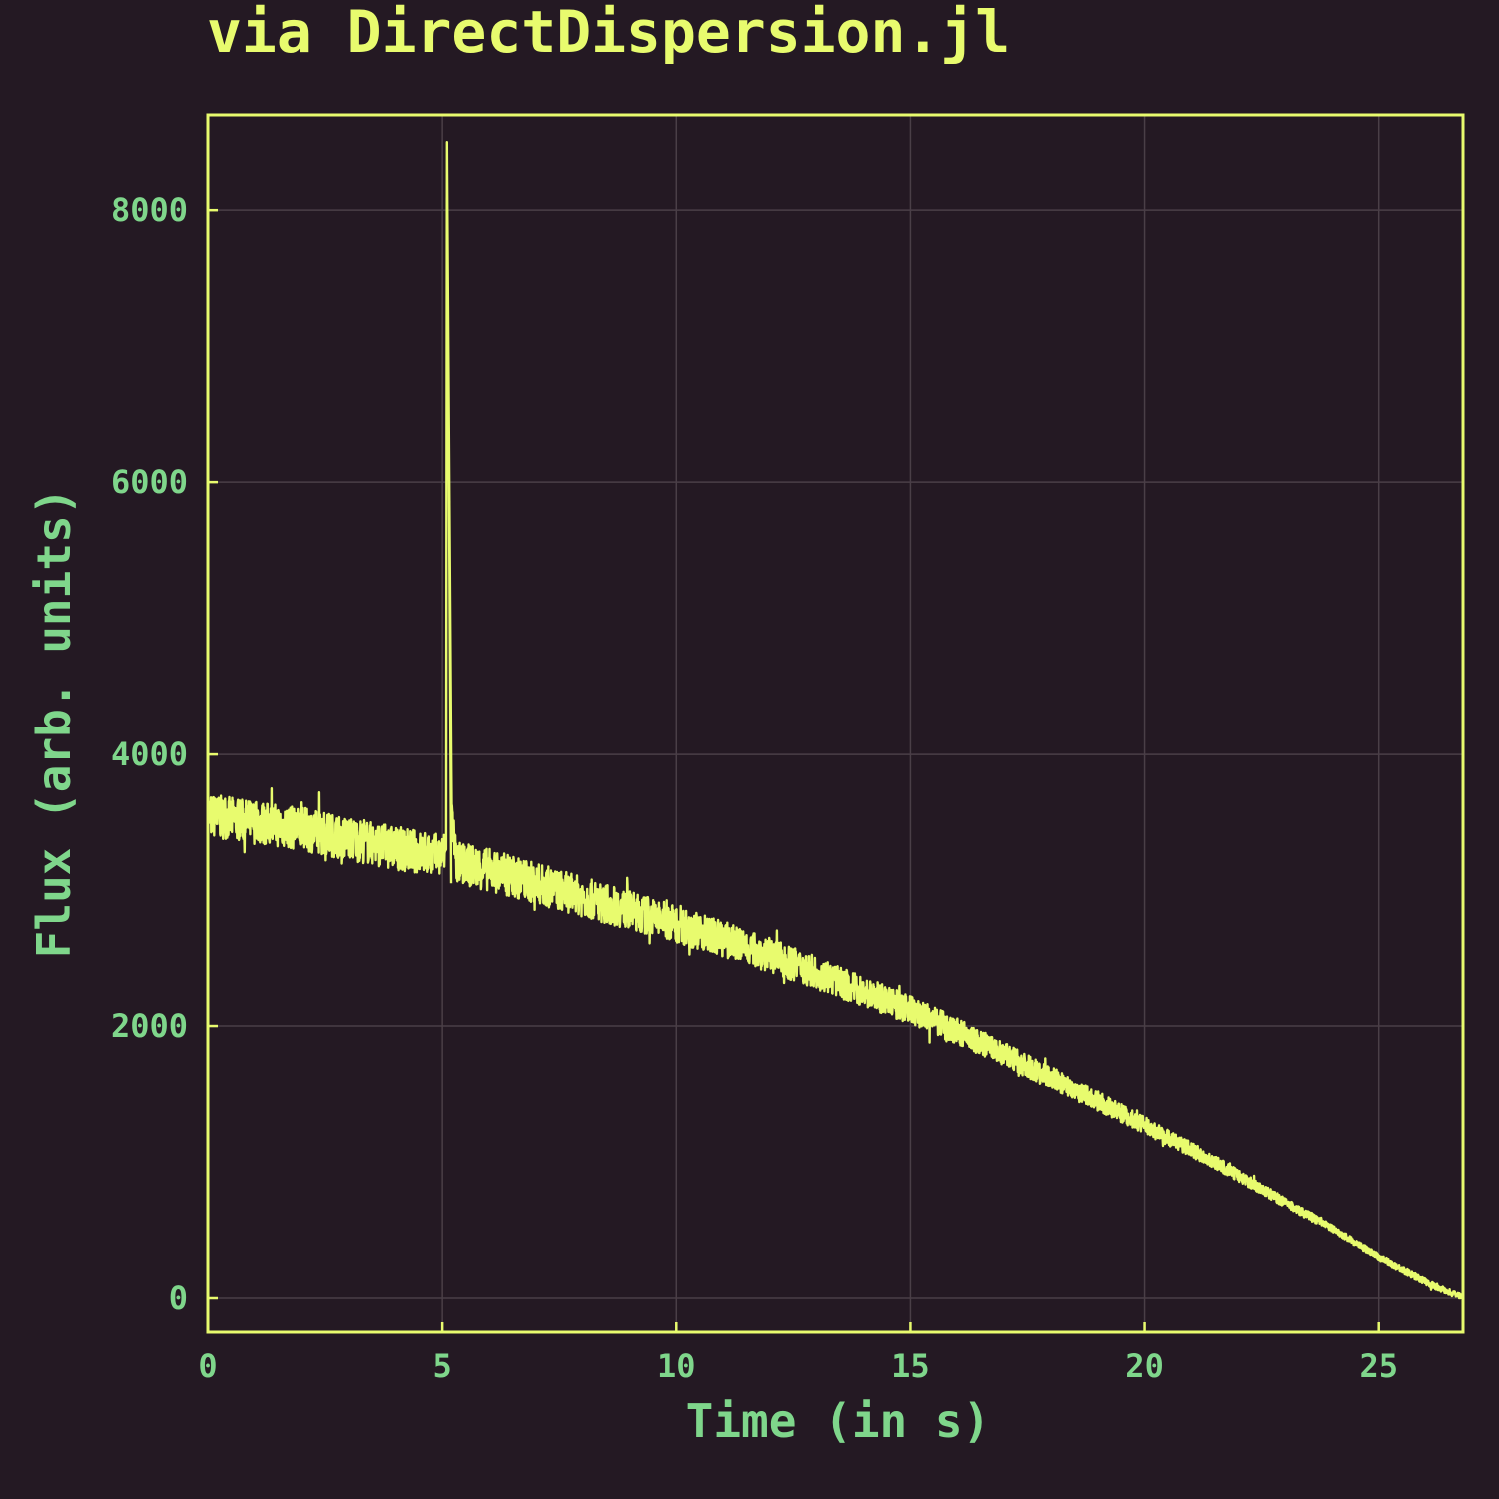  I want to click on x-tick-label: 0, so click(207, 1366).